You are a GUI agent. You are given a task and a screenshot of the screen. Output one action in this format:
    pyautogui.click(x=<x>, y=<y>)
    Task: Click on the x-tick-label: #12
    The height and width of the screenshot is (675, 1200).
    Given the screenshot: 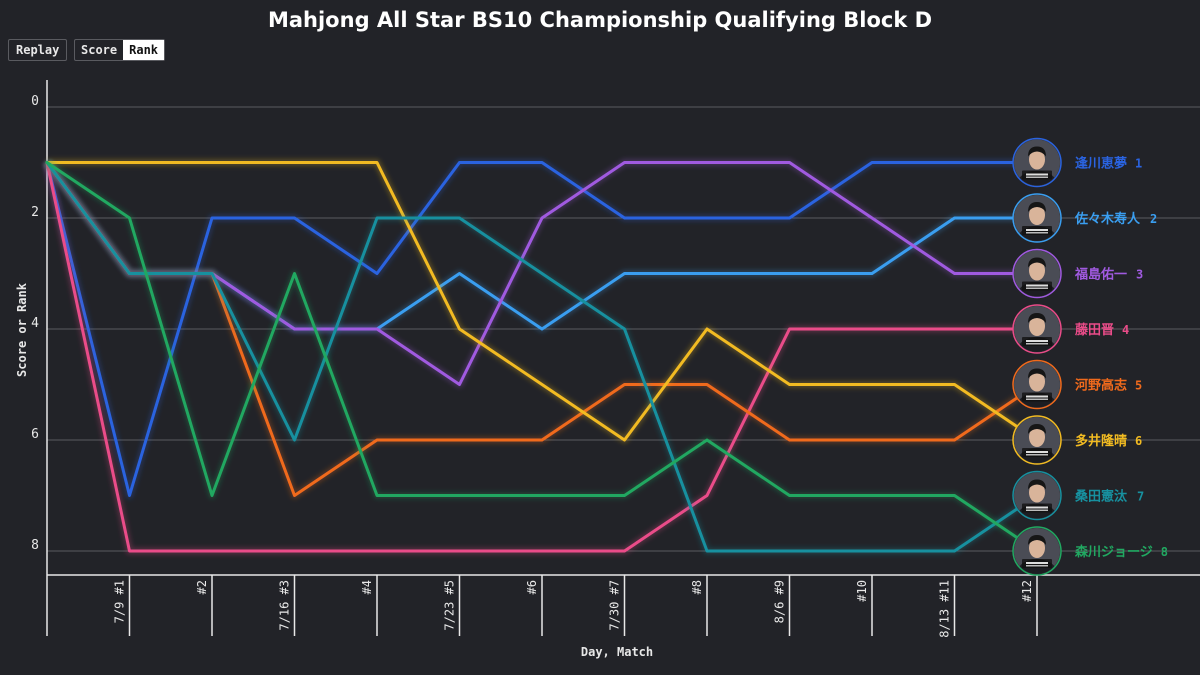 What is the action you would take?
    pyautogui.click(x=1027, y=591)
    